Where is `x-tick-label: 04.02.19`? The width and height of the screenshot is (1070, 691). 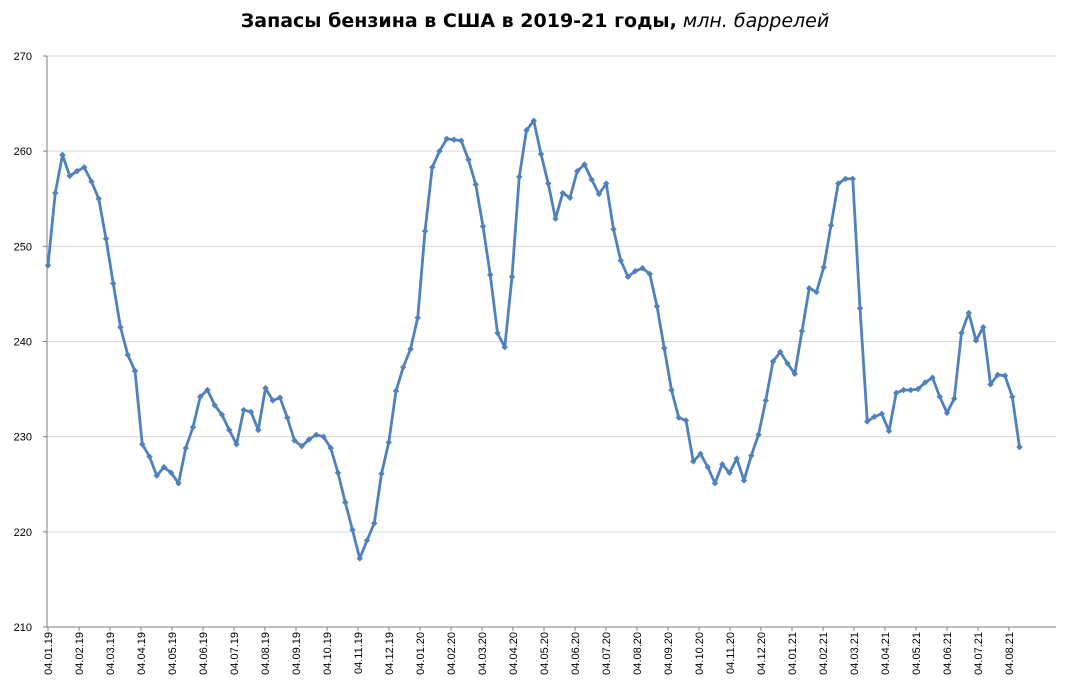 x-tick-label: 04.02.19 is located at coordinates (80, 653).